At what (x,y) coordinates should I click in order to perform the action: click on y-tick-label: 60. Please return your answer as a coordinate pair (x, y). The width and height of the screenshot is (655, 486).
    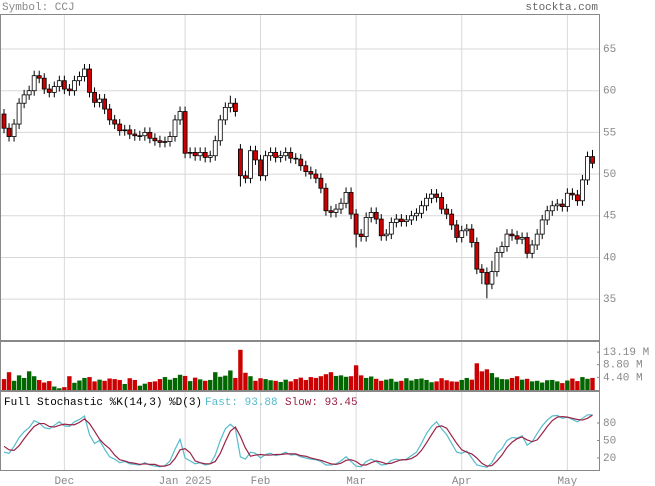
    Looking at the image, I should click on (609, 92).